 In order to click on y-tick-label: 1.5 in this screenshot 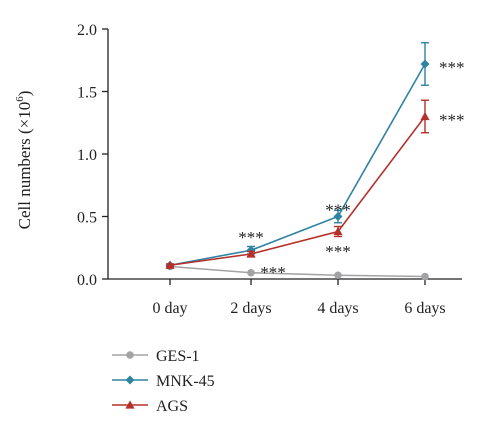, I will do `click(87, 93)`.